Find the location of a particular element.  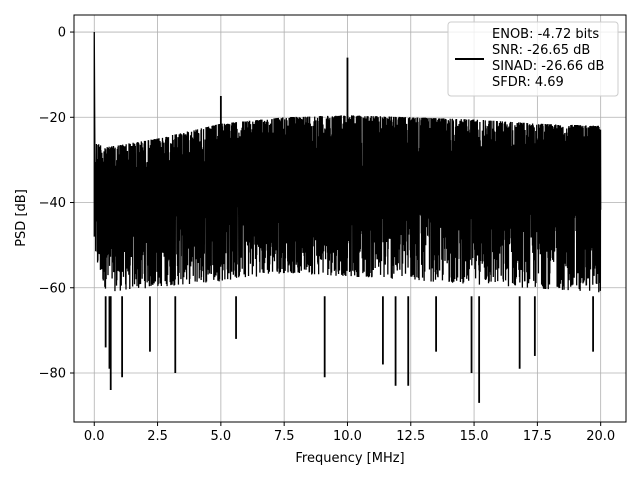

y-tick-label: −20 is located at coordinates (52, 118).